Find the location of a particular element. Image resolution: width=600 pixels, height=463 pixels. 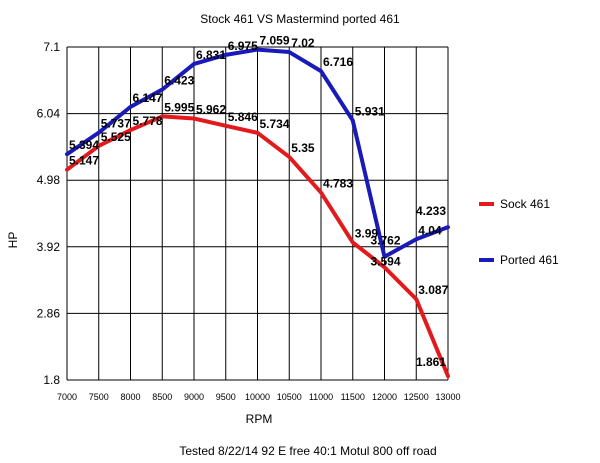

x-tick-label: 10500 is located at coordinates (289, 397).